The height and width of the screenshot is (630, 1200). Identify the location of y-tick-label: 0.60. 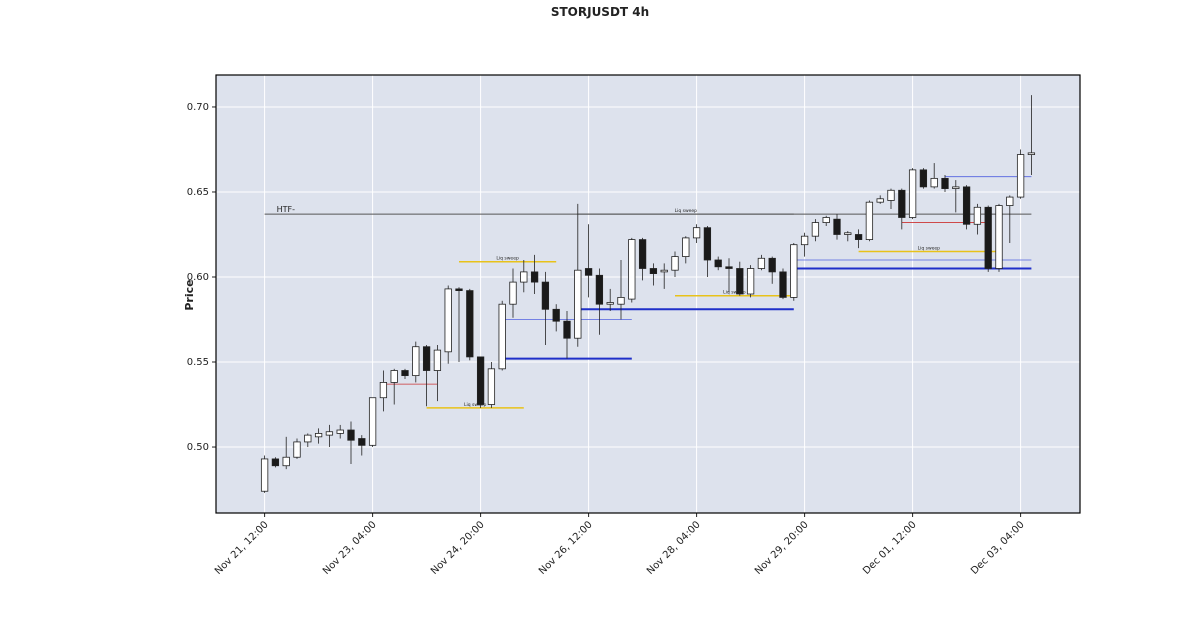
(198, 277).